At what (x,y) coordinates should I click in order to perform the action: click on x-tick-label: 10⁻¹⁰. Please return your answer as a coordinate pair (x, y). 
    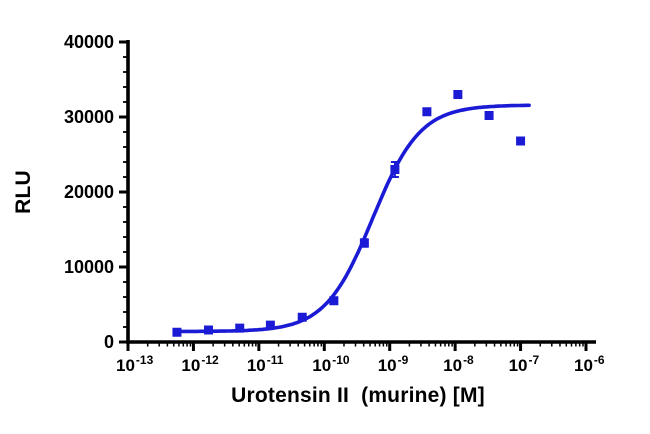
    Looking at the image, I should click on (331, 364).